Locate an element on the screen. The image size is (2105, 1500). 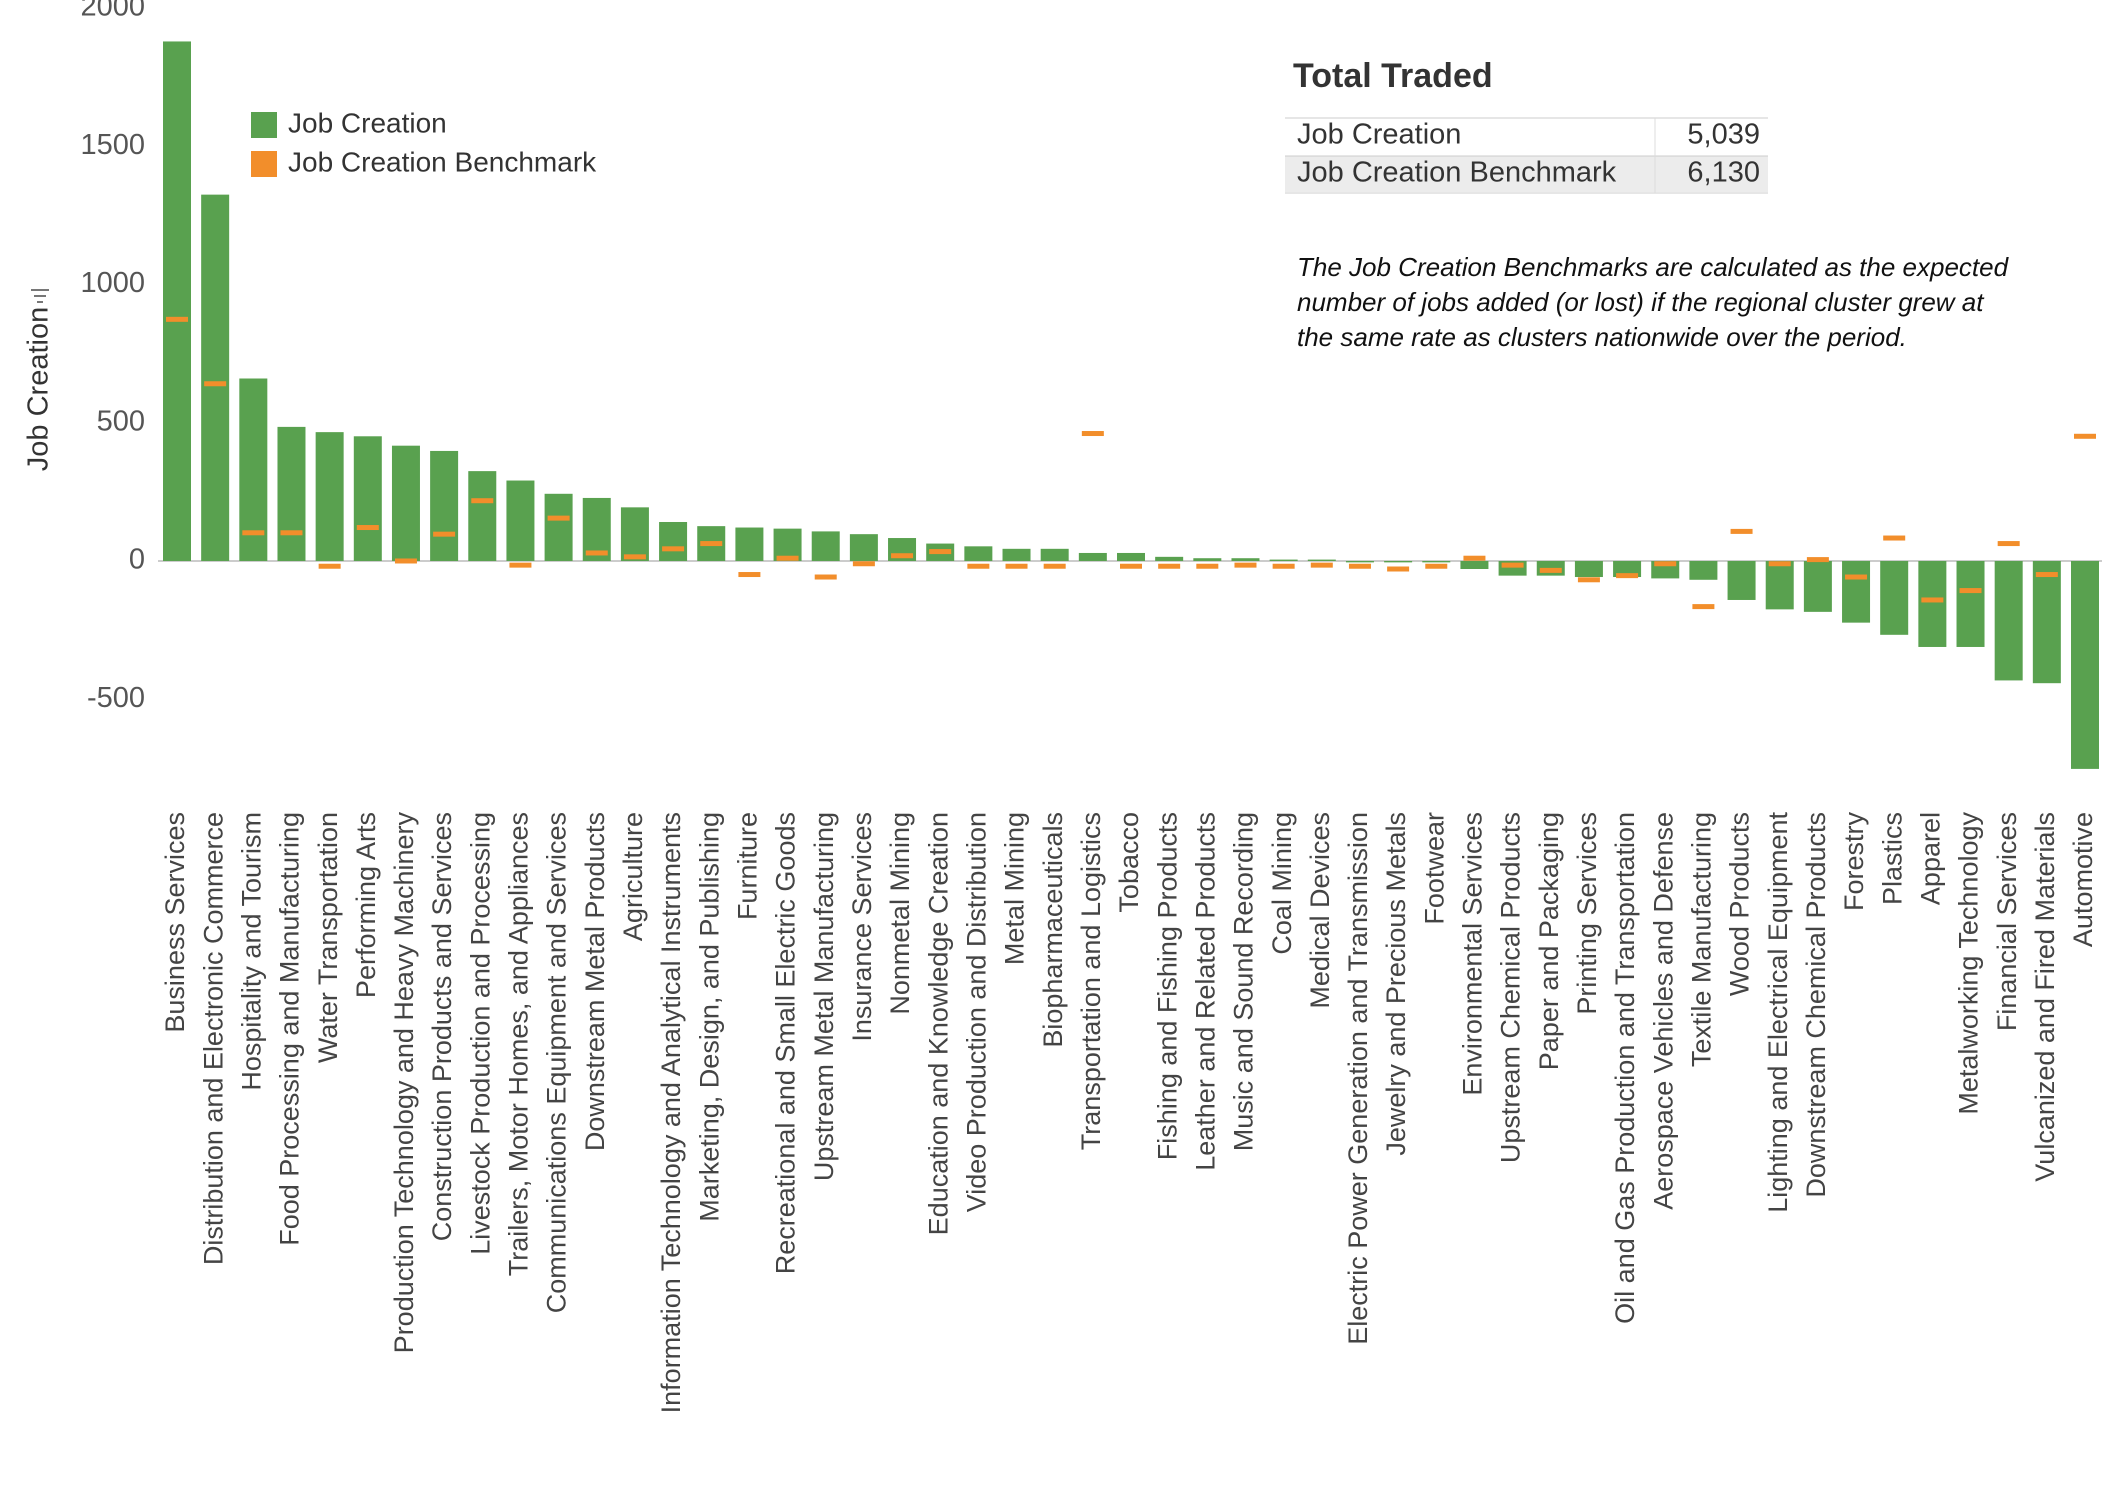
table-row-shade is located at coordinates (1526, 174).